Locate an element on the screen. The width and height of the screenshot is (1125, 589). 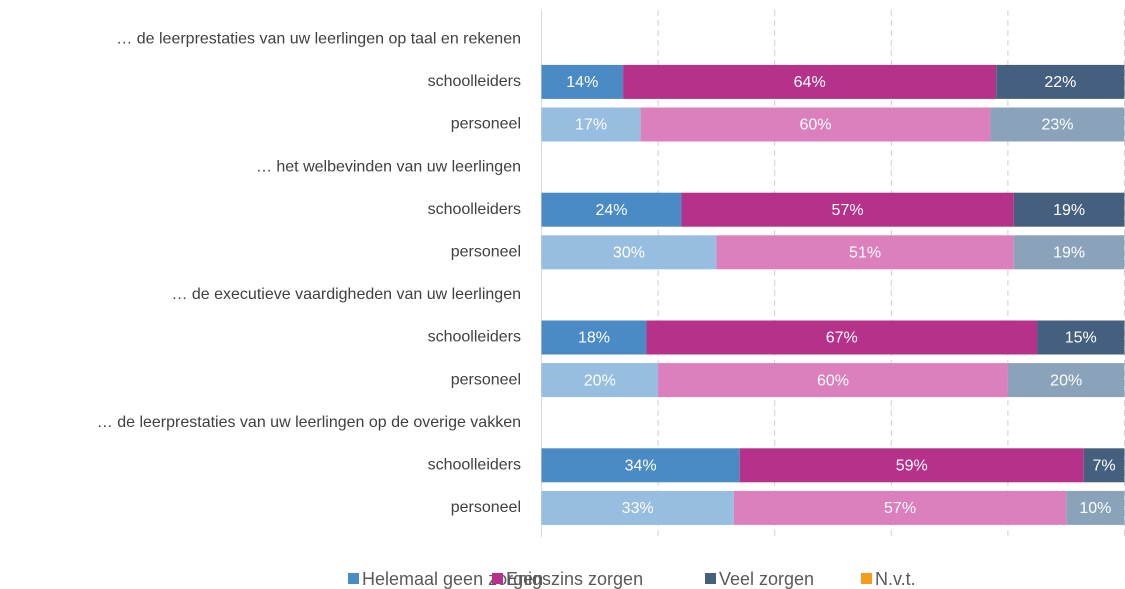
data-label: 18% is located at coordinates (594, 338).